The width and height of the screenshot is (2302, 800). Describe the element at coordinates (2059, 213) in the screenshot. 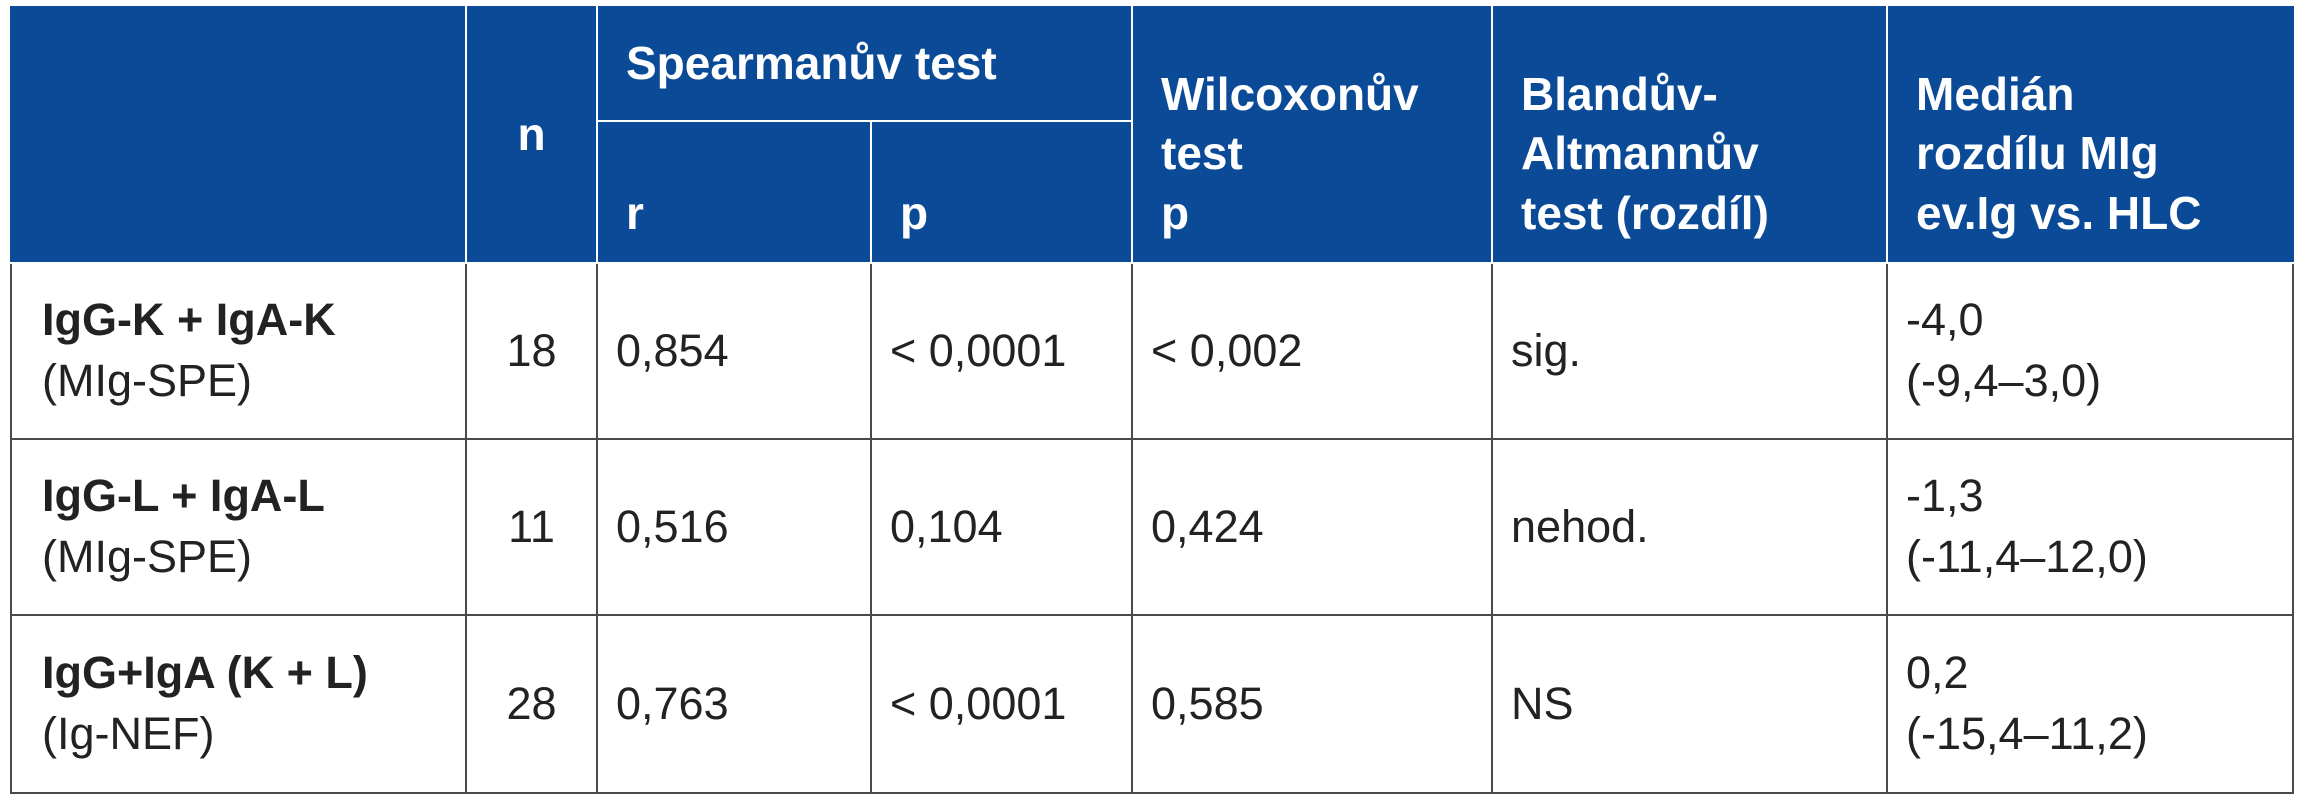

I see `header-median-line3: ev.Ig vs. HLC` at that location.